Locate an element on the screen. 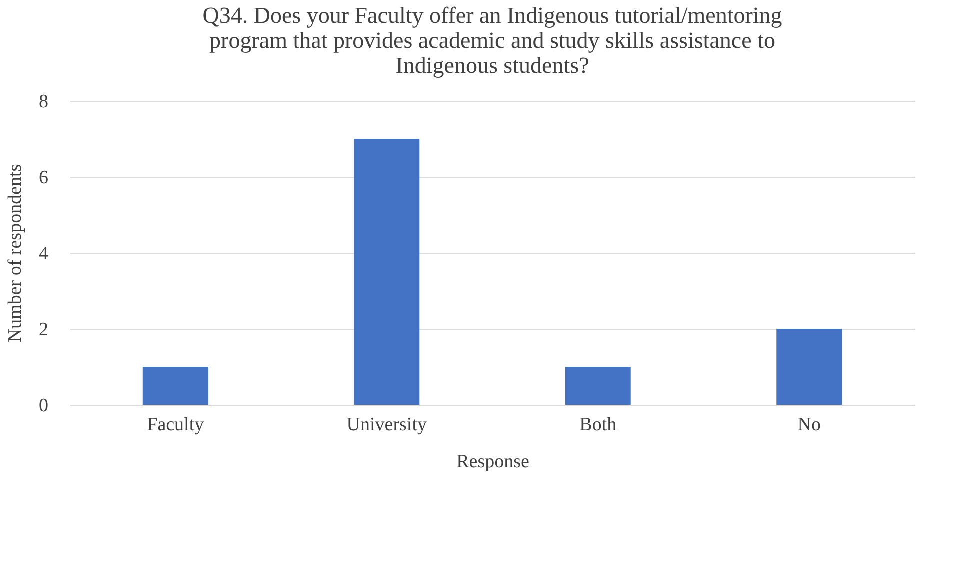  x-tick-label: No is located at coordinates (809, 425).